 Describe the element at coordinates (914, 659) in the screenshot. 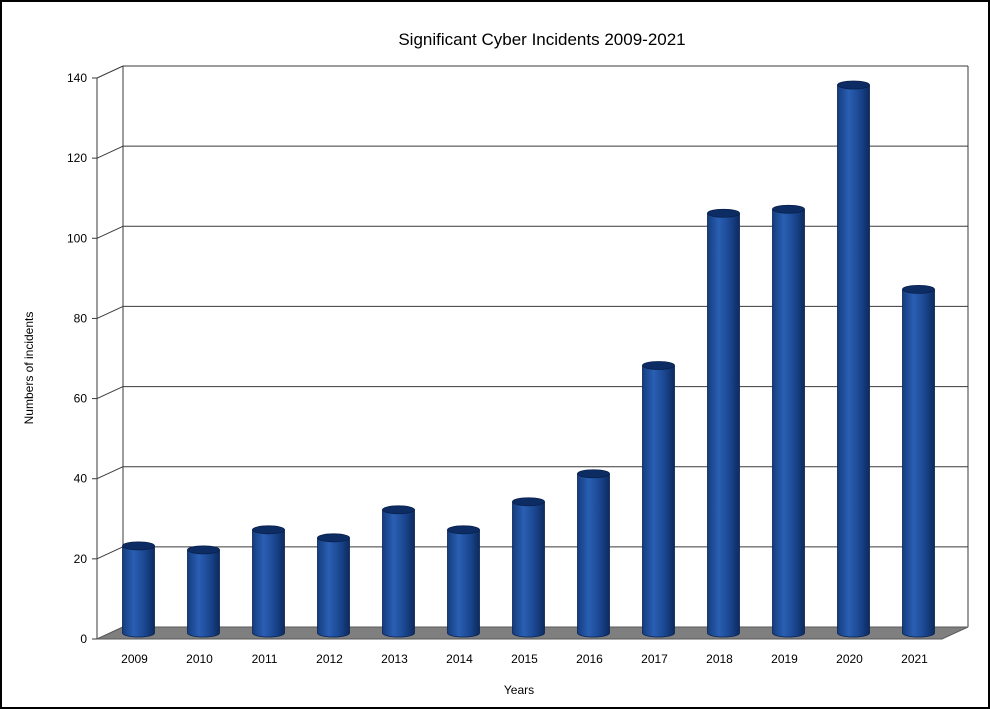

I see `x-tick-label: 2021` at that location.